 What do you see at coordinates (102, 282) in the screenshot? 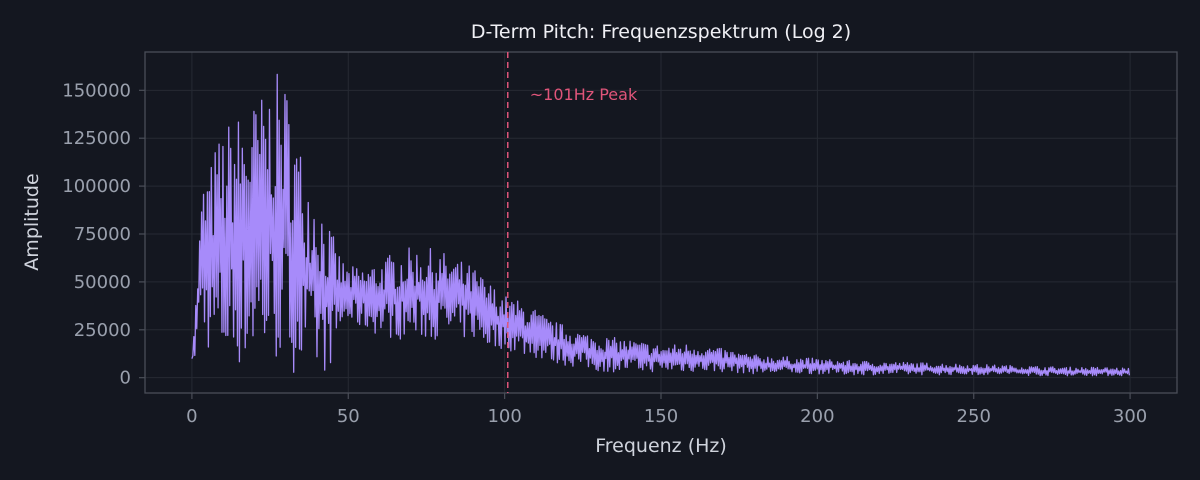
I see `y-tick-label: 50000` at bounding box center [102, 282].